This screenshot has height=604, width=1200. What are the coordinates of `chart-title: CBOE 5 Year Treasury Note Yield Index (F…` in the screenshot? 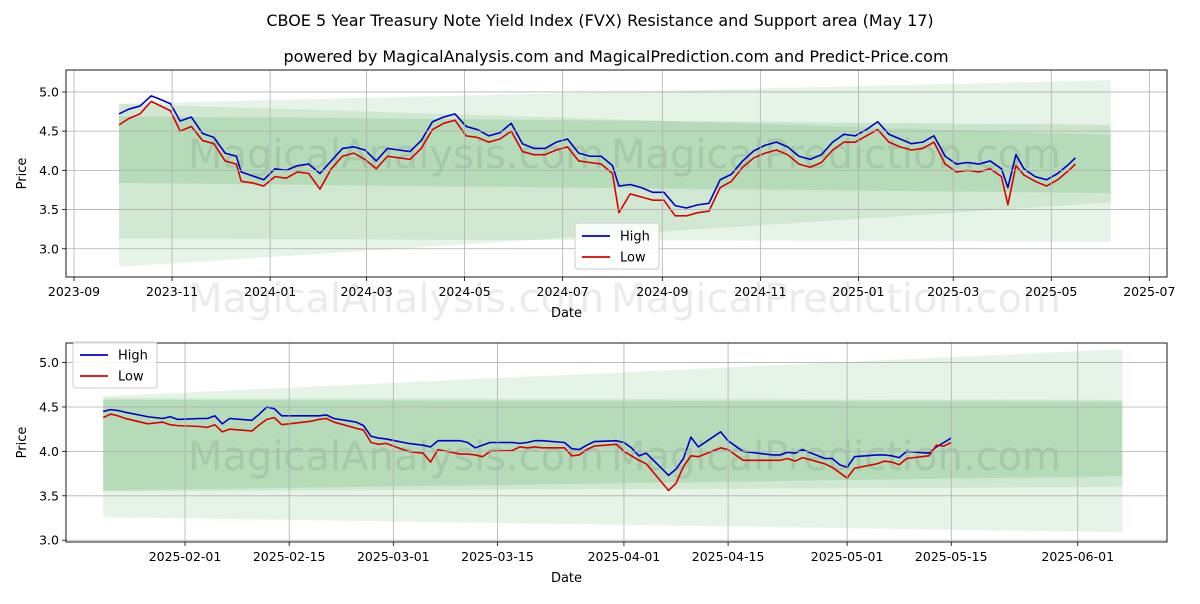 It's located at (599, 20).